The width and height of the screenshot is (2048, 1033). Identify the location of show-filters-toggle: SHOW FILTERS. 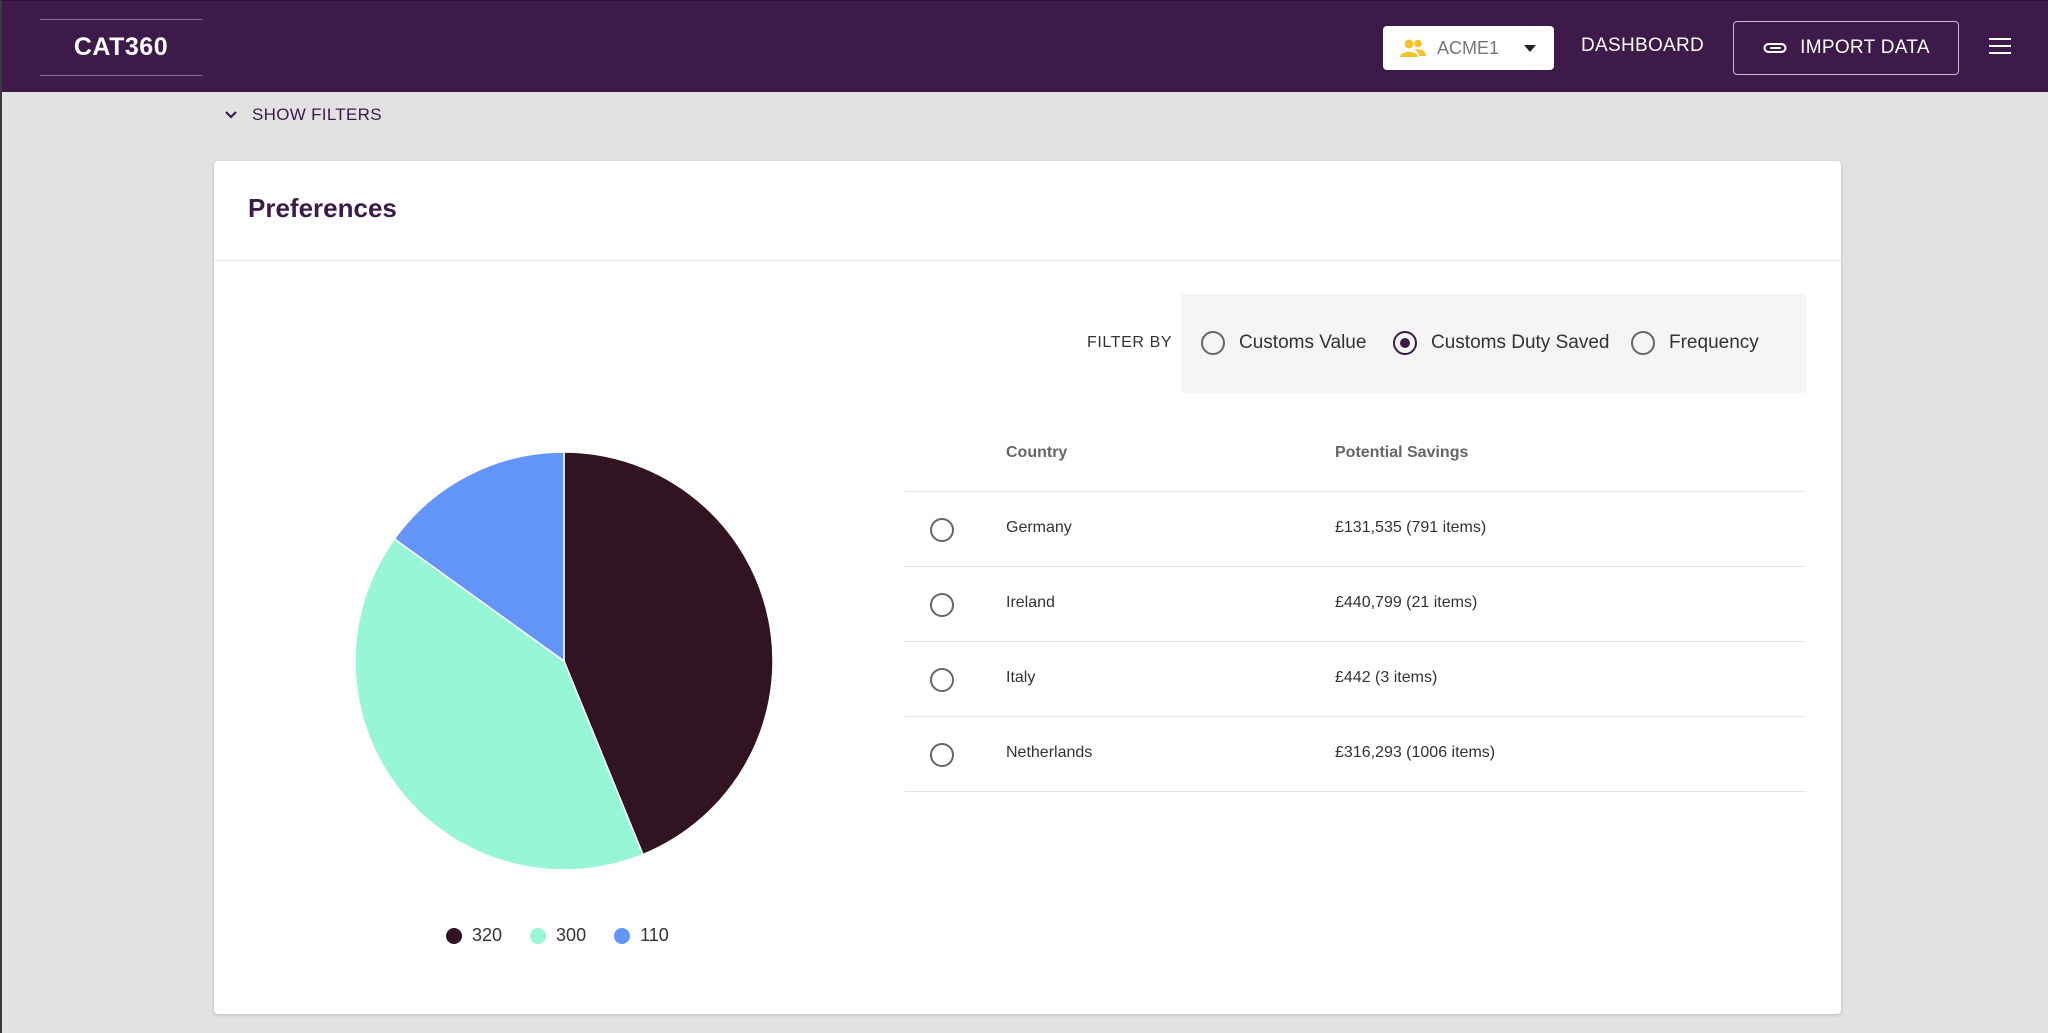
(303, 115).